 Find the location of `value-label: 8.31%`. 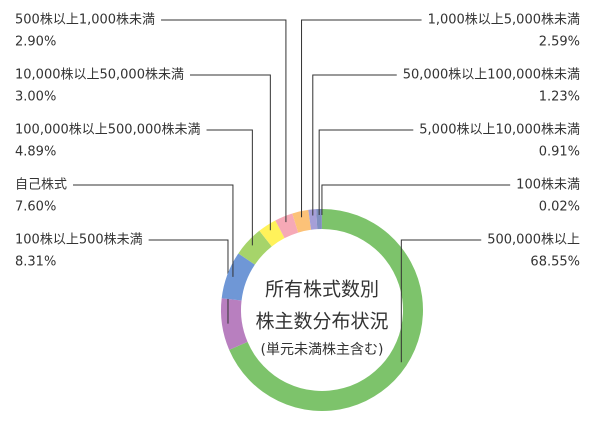

value-label: 8.31% is located at coordinates (35, 262).